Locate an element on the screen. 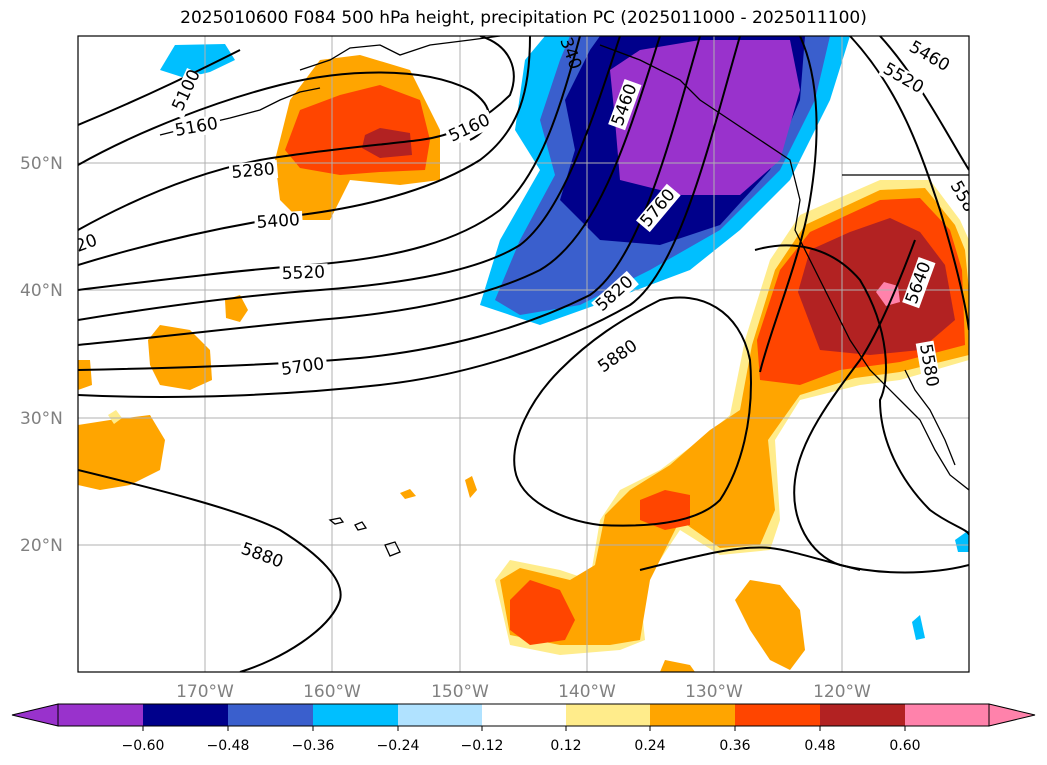 The height and width of the screenshot is (765, 1047). colorbar-ticks is located at coordinates (524, 728).